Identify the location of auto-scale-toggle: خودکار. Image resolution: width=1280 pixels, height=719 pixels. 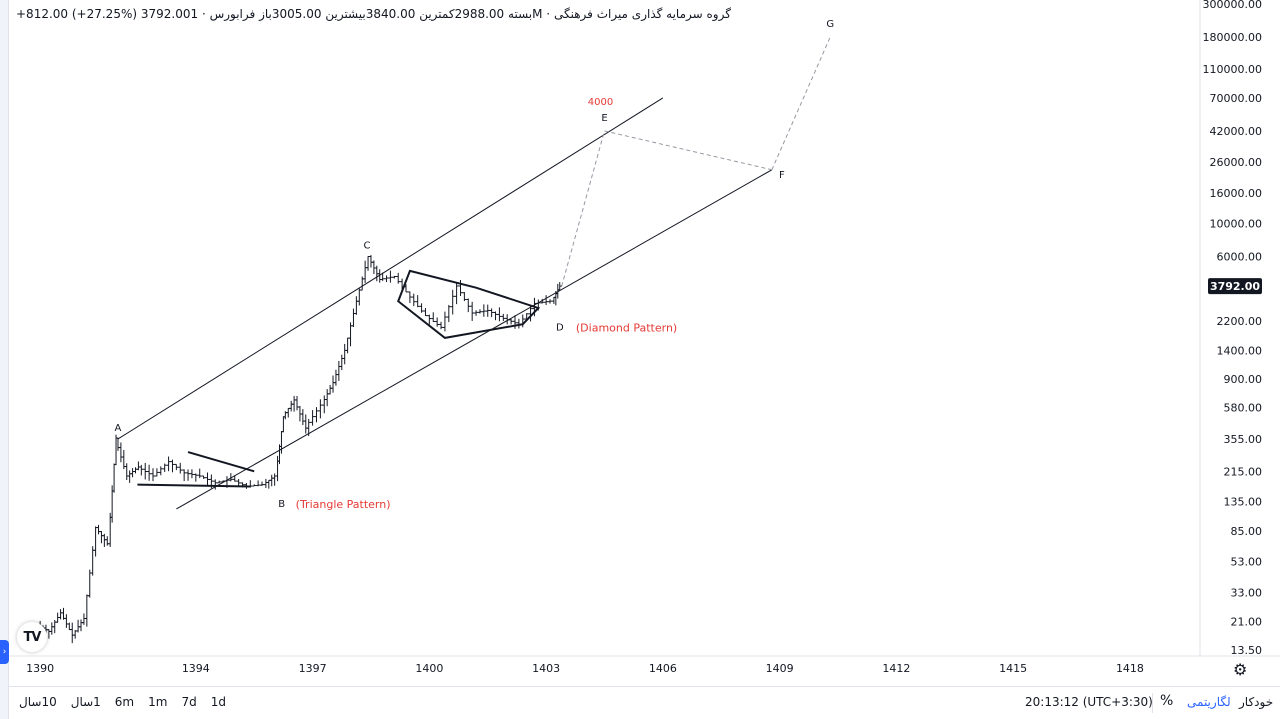
(1256, 702).